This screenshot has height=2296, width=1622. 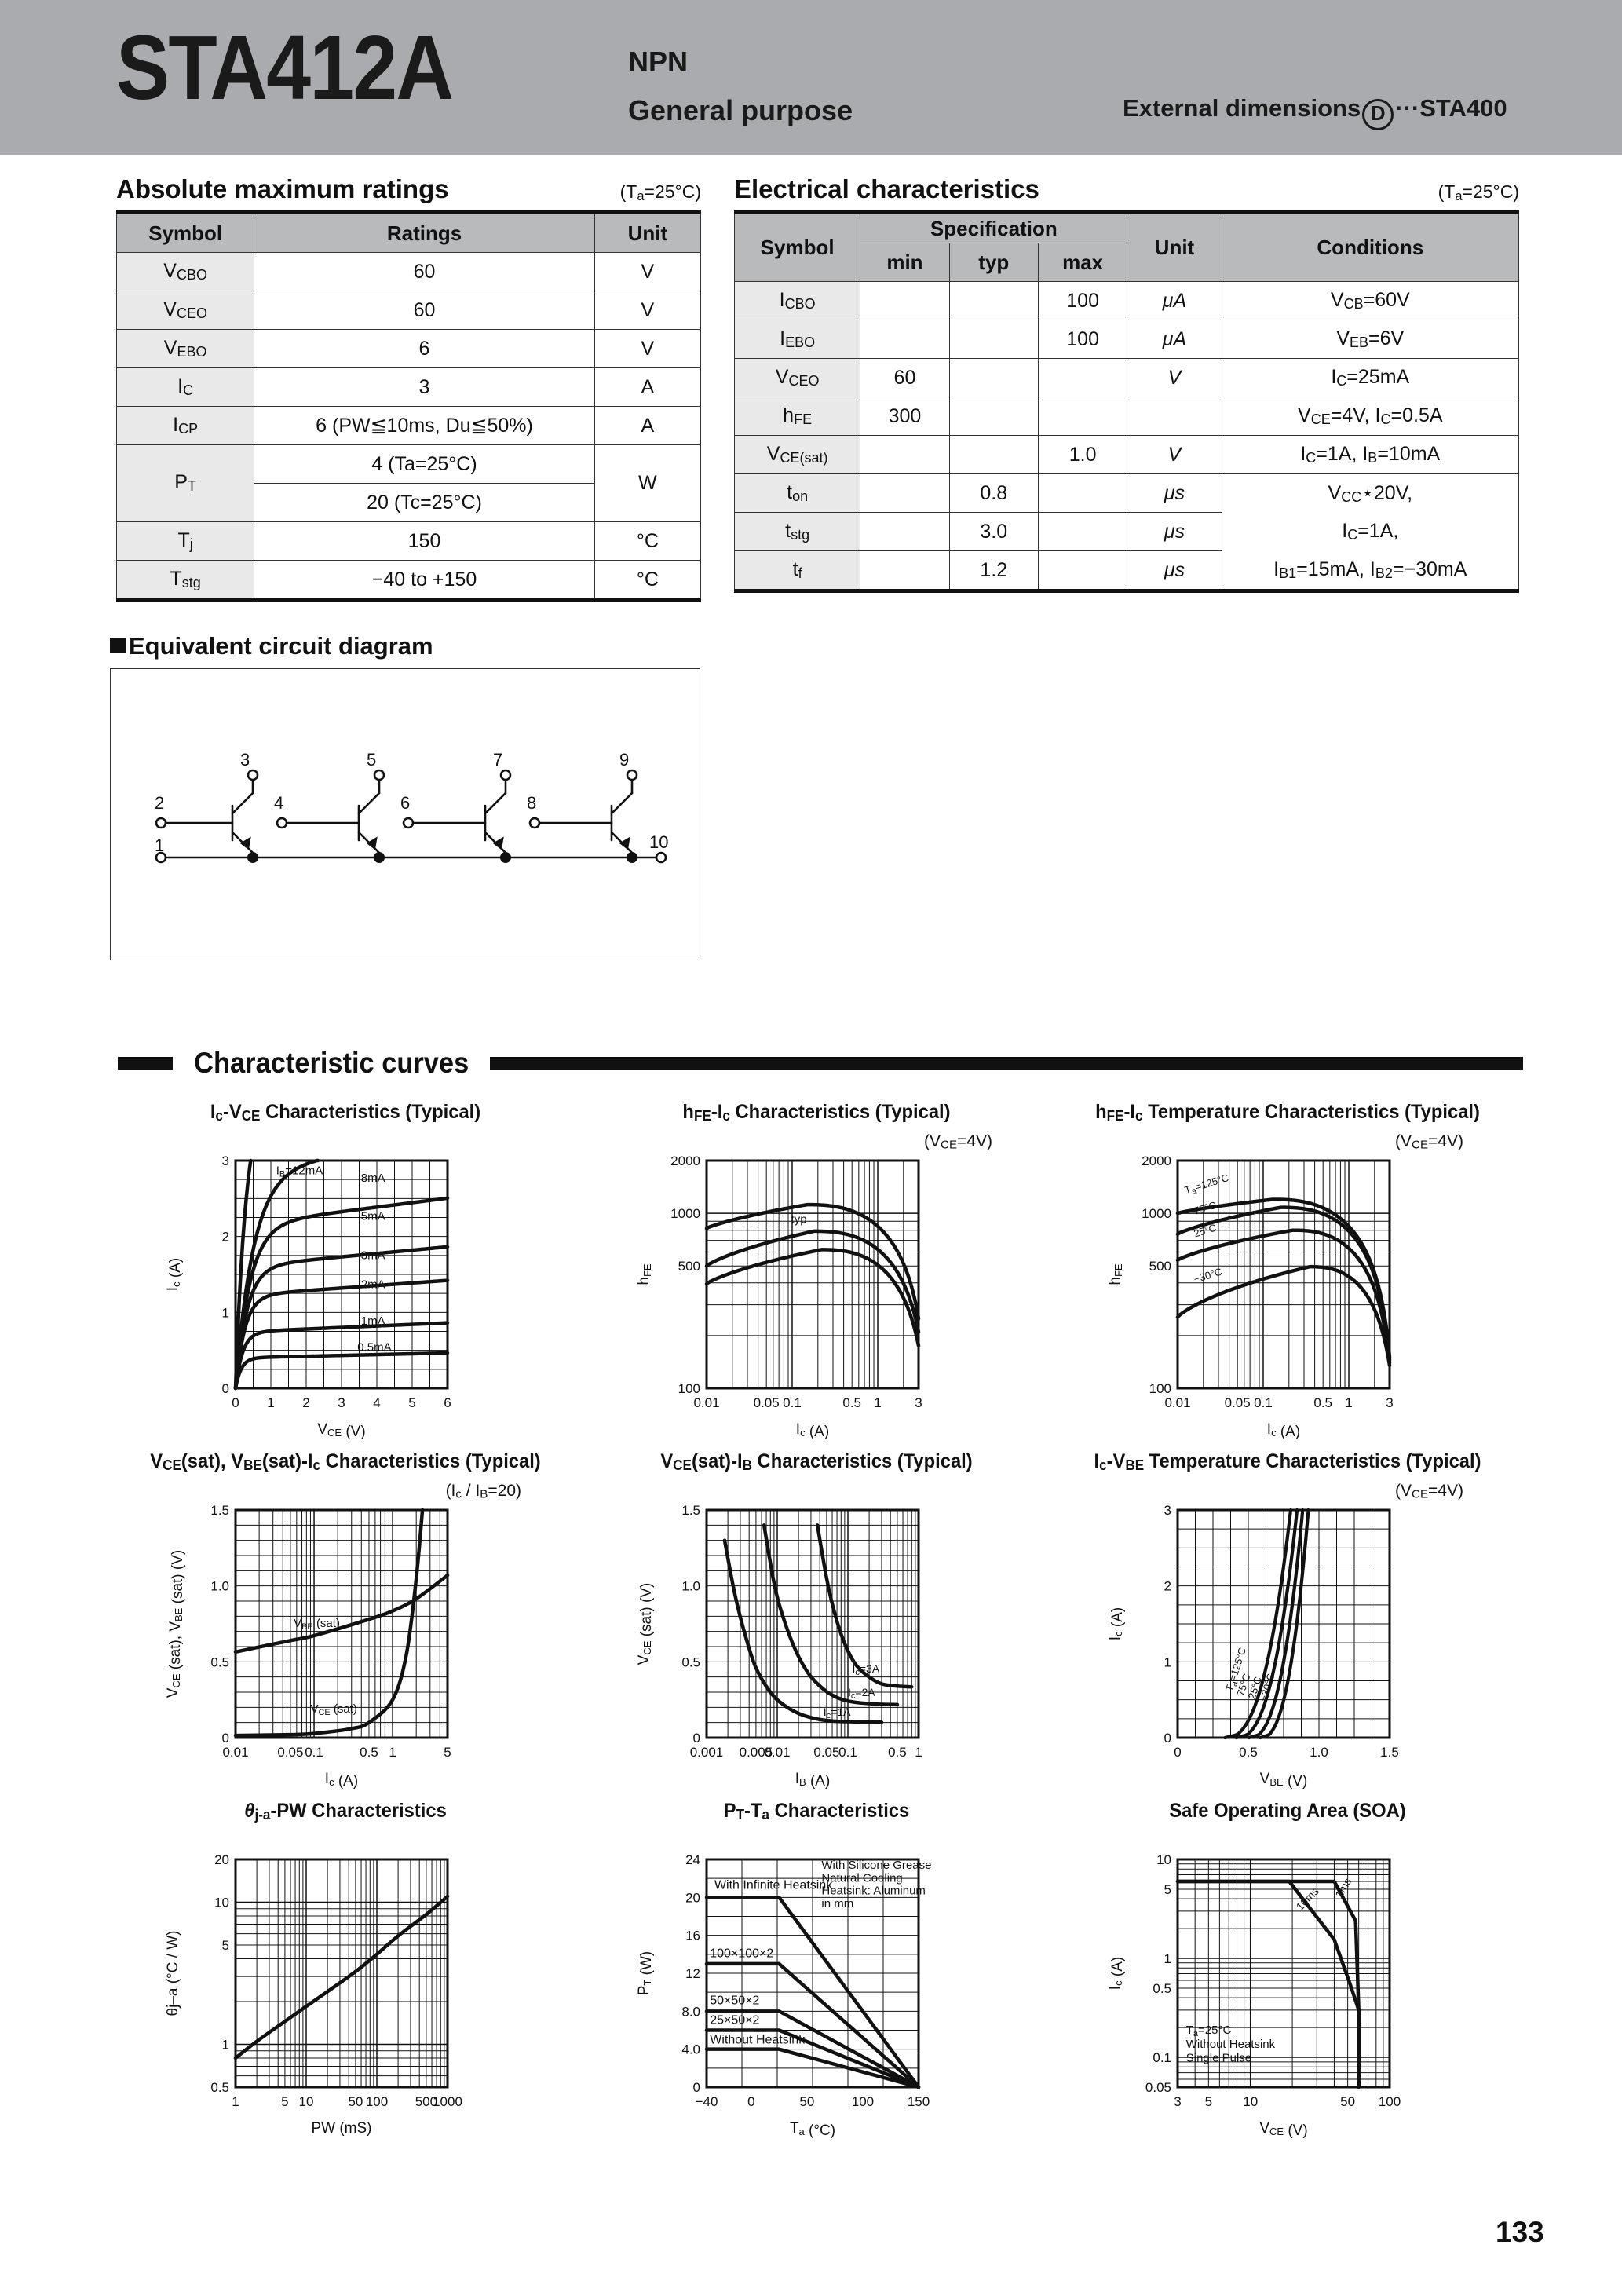 What do you see at coordinates (219, 1586) in the screenshot?
I see `y-tick: 1.0` at bounding box center [219, 1586].